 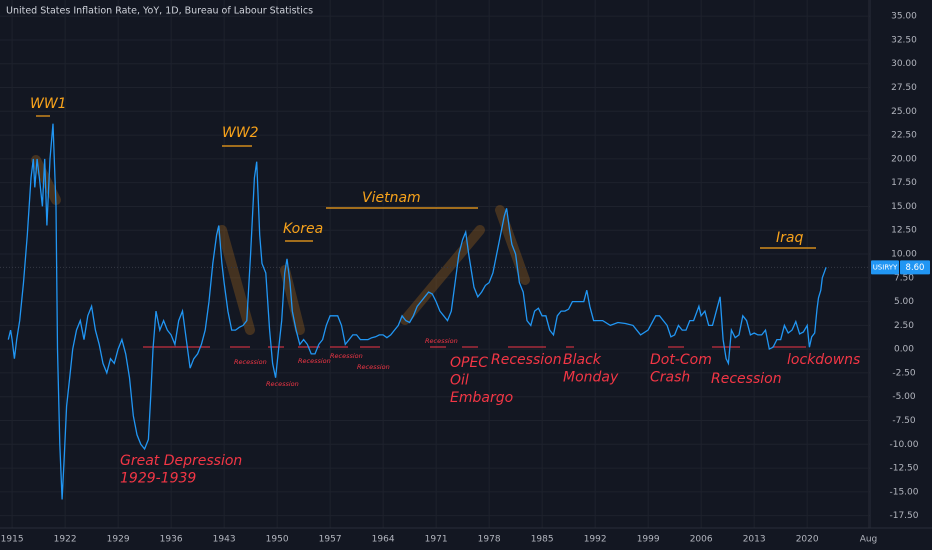 What do you see at coordinates (481, 398) in the screenshot?
I see `annotation: Embargo` at bounding box center [481, 398].